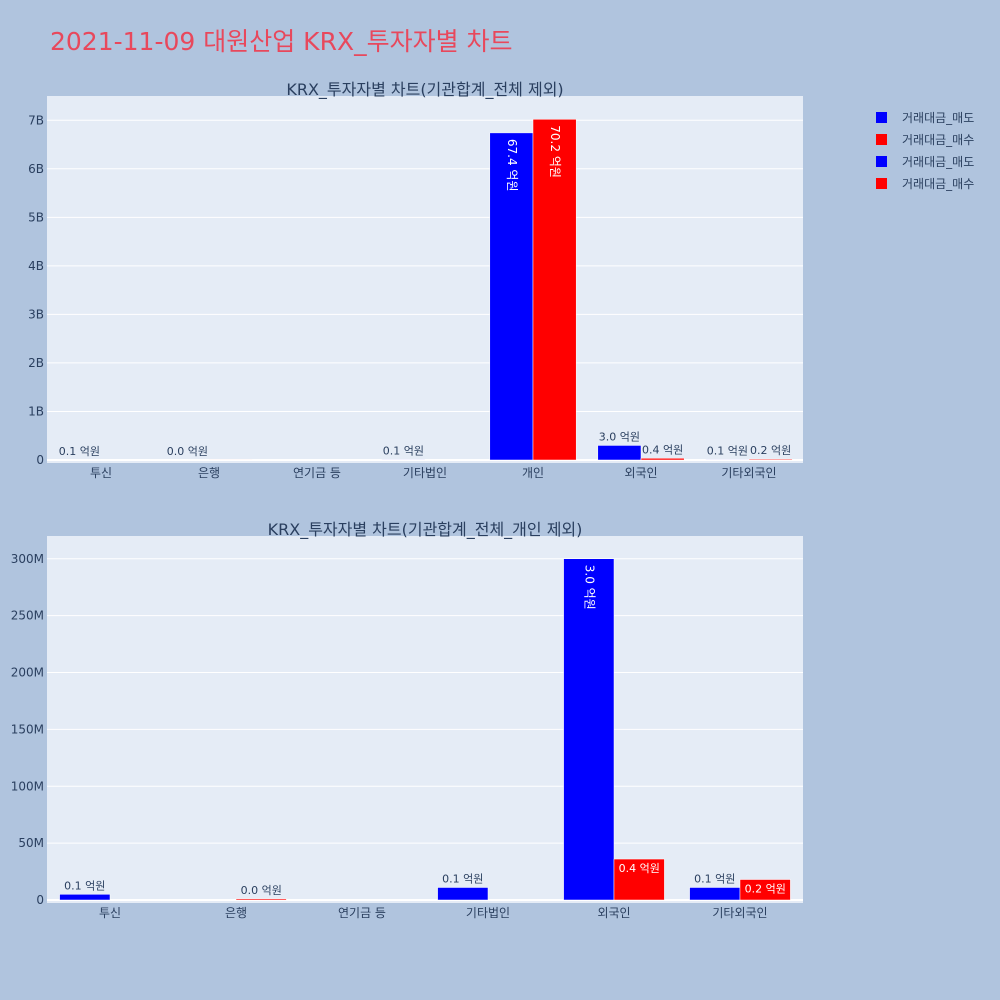  Describe the element at coordinates (36, 266) in the screenshot. I see `y-tick-label: 4B` at that location.